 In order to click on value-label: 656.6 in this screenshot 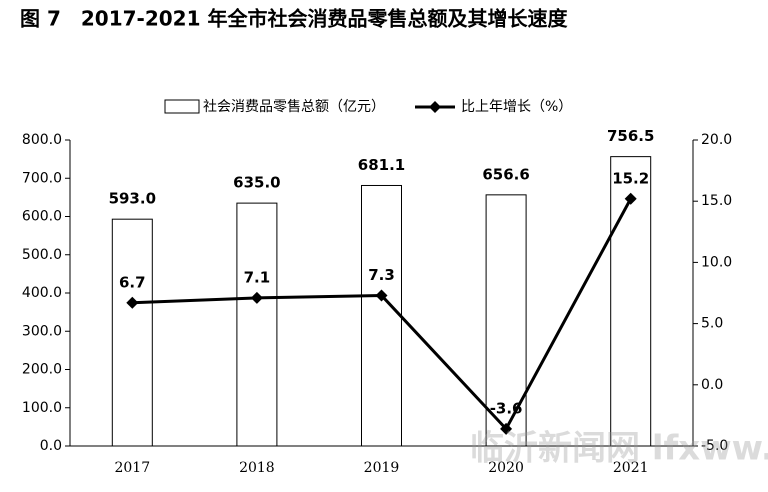, I will do `click(505, 174)`.